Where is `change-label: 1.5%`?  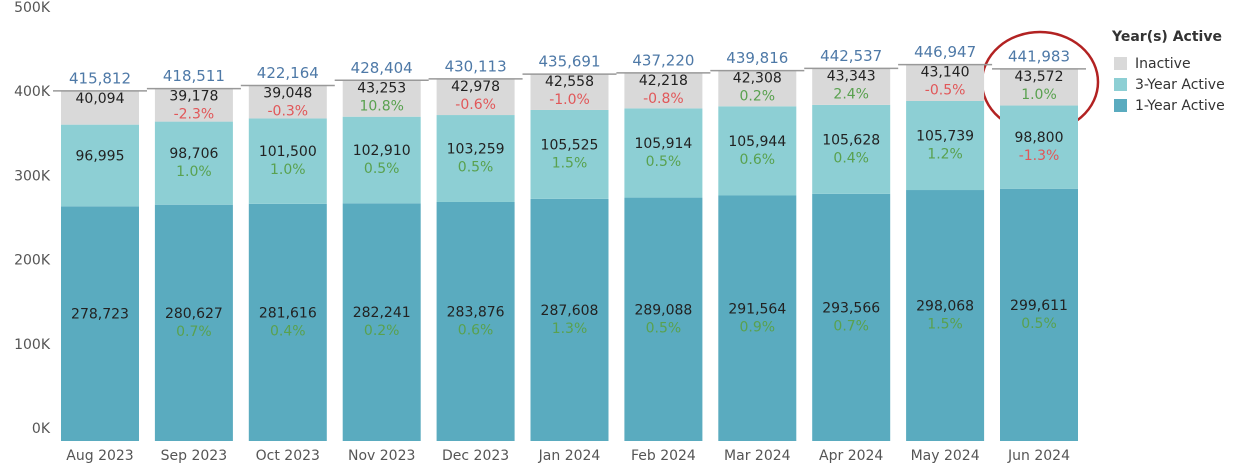
change-label: 1.5% is located at coordinates (945, 325).